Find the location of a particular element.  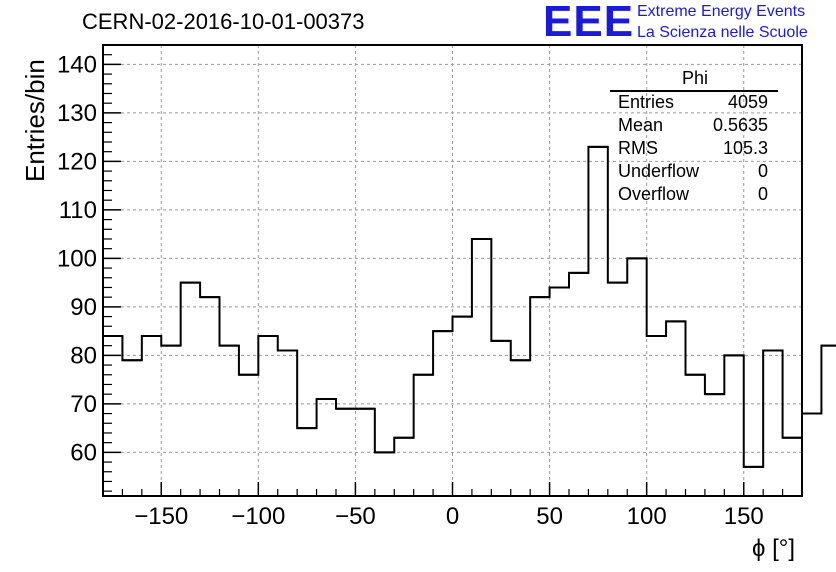

y-tick-label: 110 is located at coordinates (78, 210).